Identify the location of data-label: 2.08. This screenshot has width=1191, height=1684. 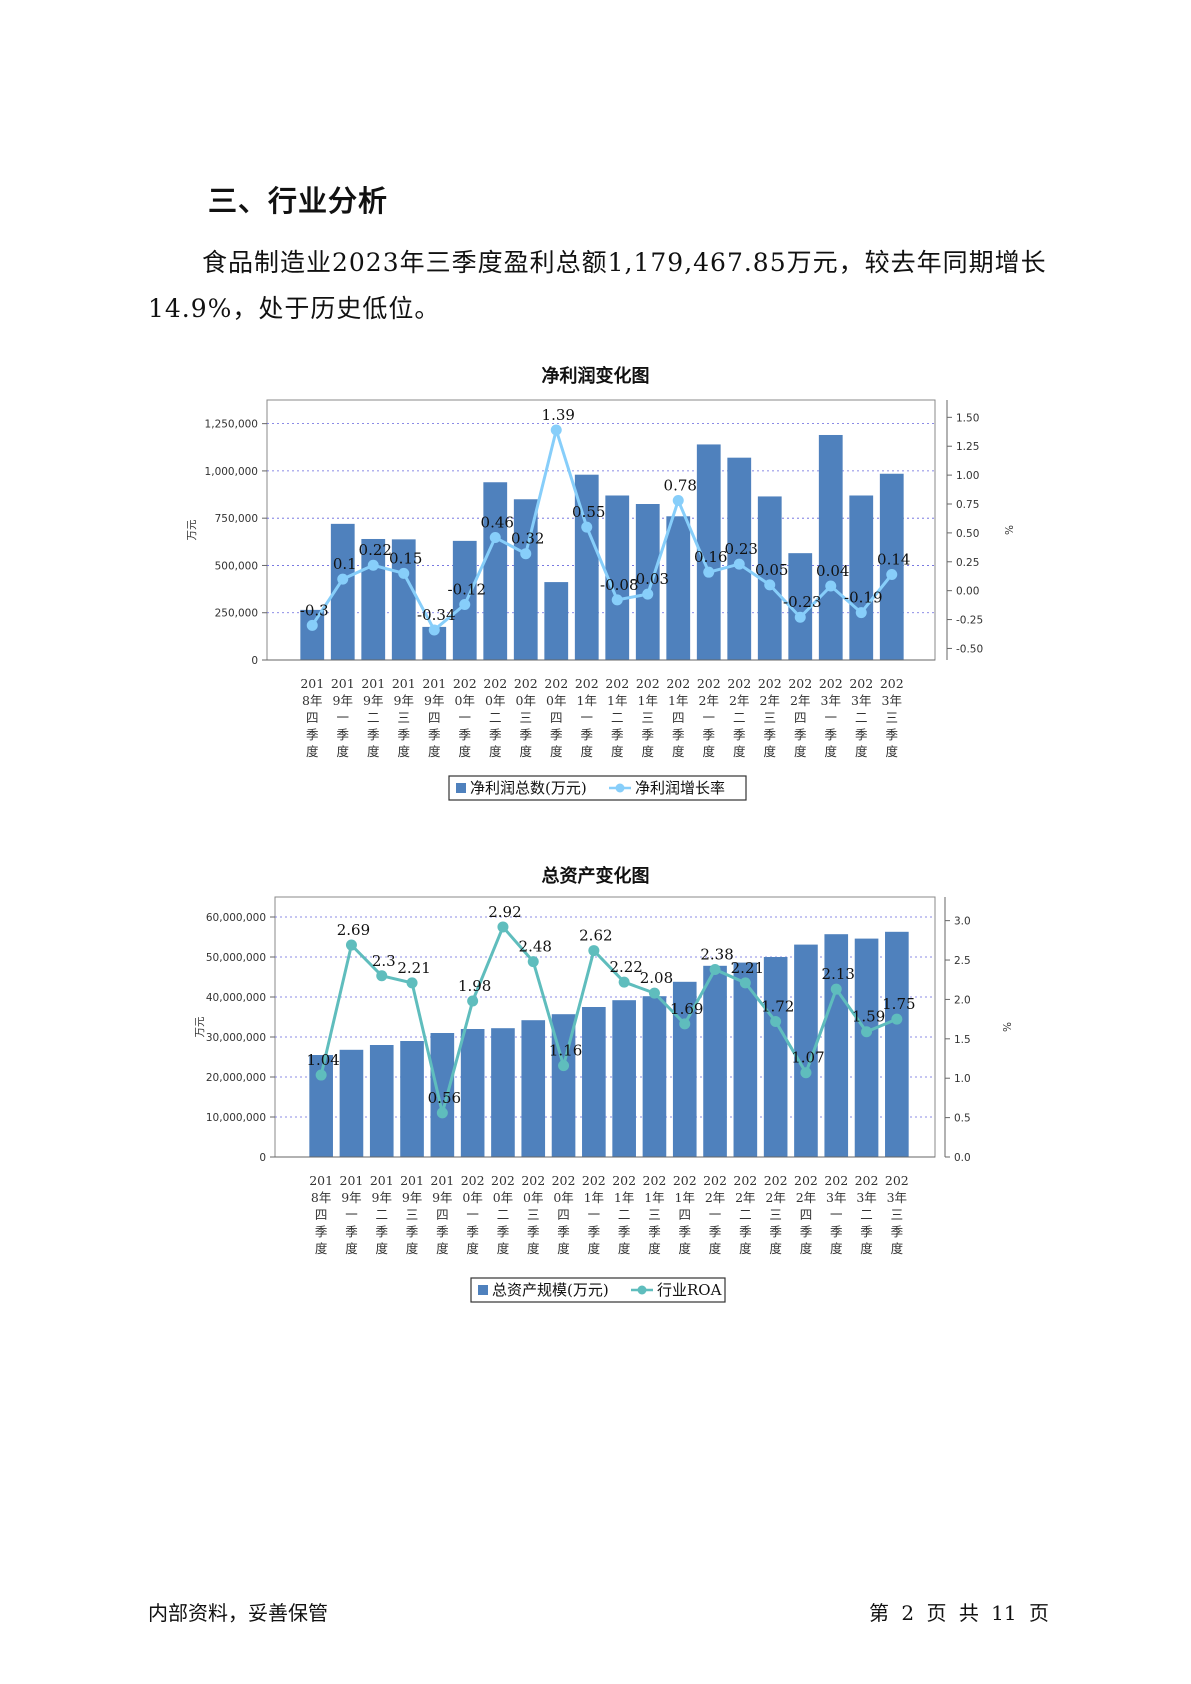
(656, 978).